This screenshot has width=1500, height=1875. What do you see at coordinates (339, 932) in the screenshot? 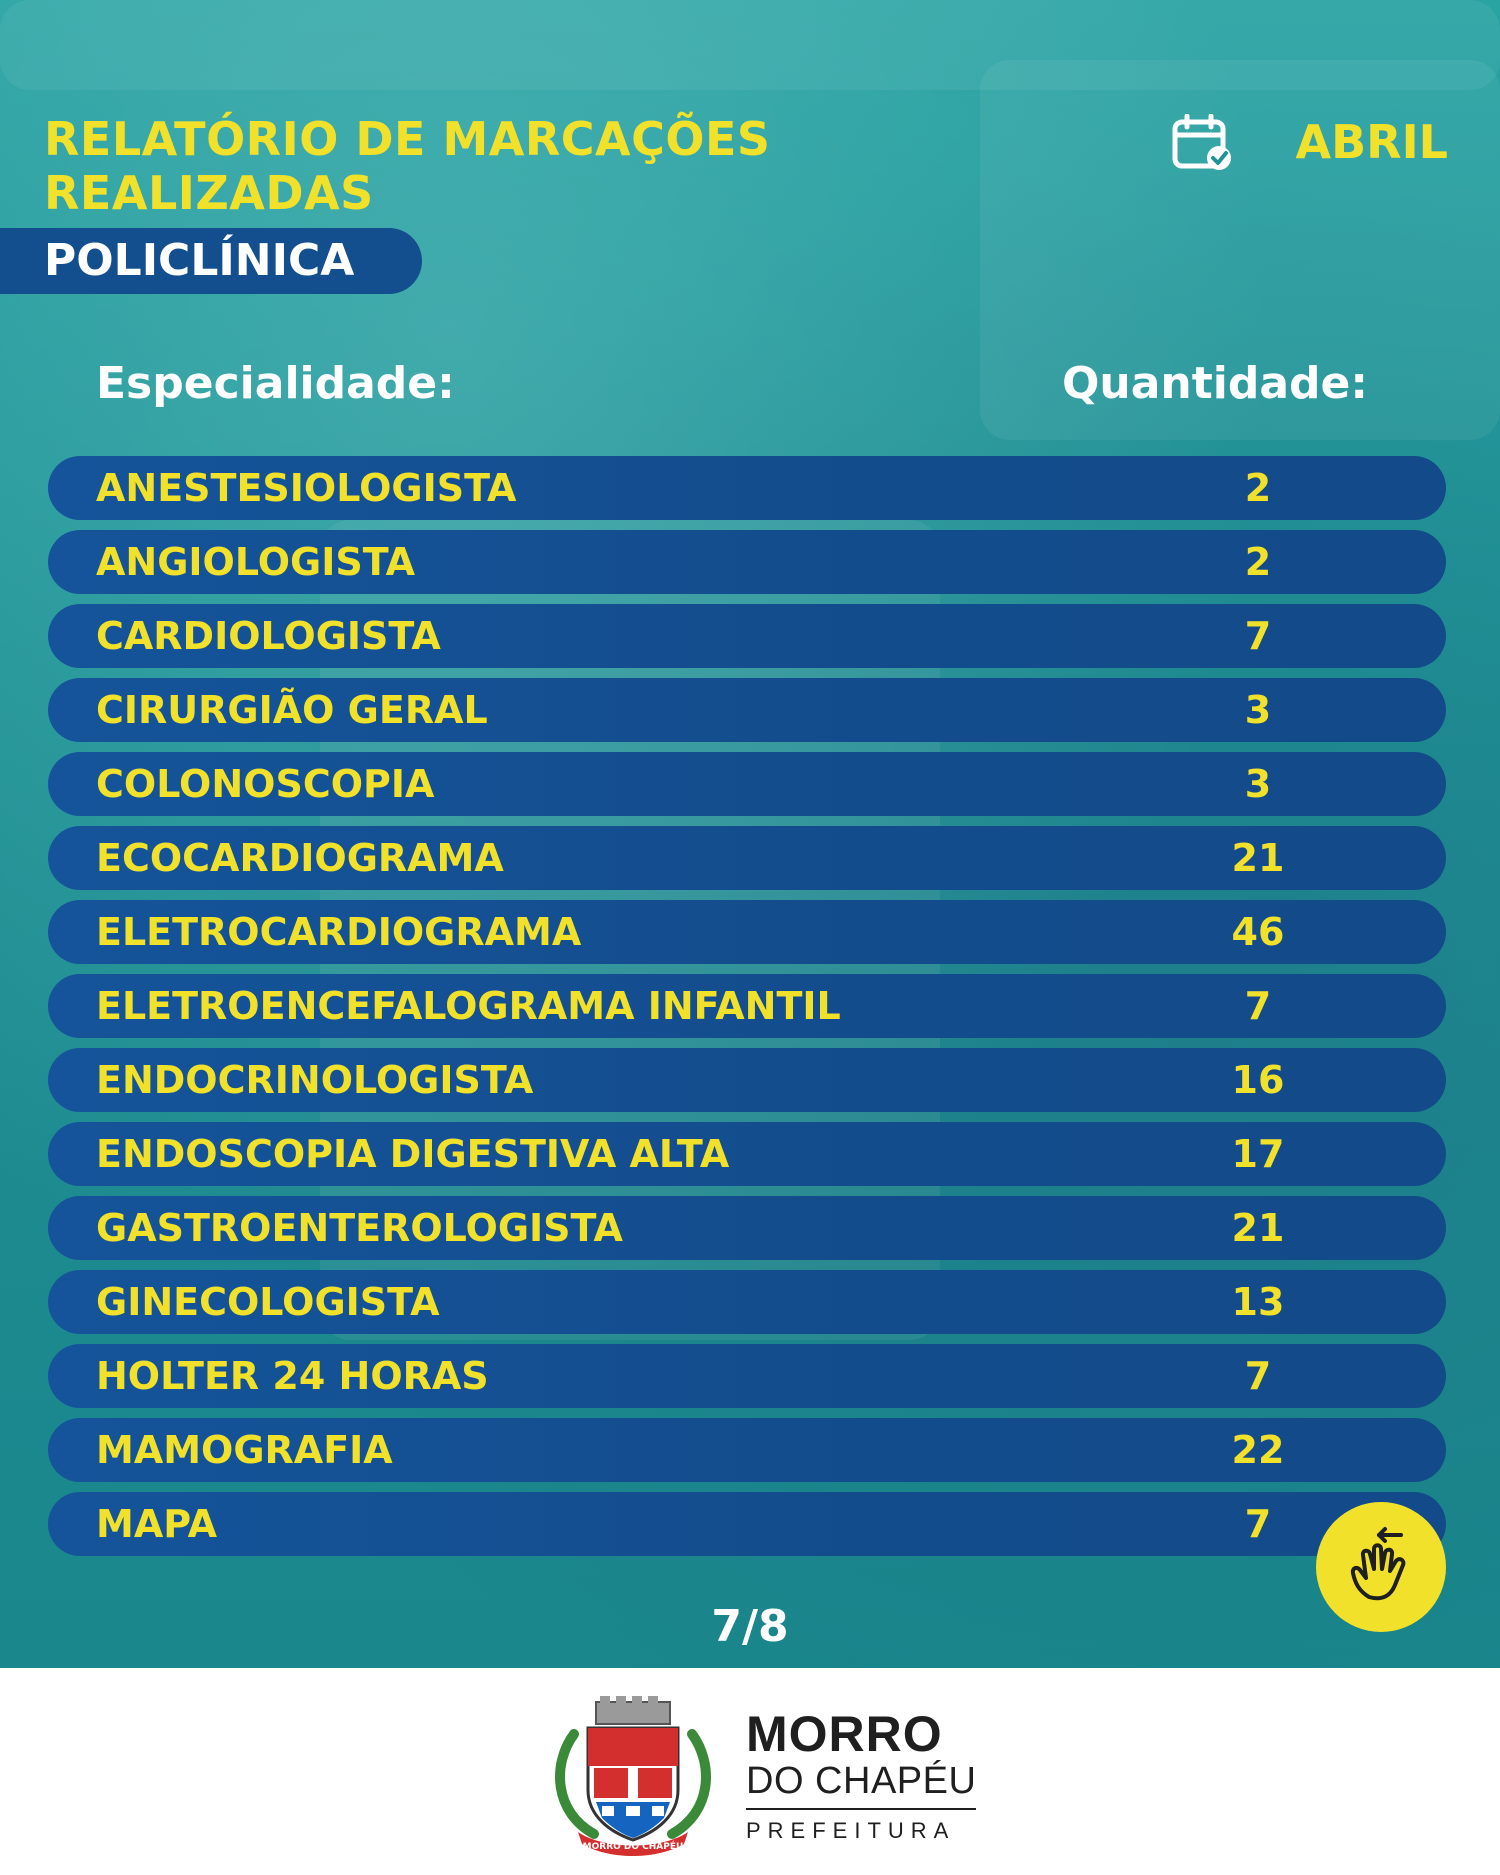
I see `specialty-name: ELETROCARDIOGRAMA` at bounding box center [339, 932].